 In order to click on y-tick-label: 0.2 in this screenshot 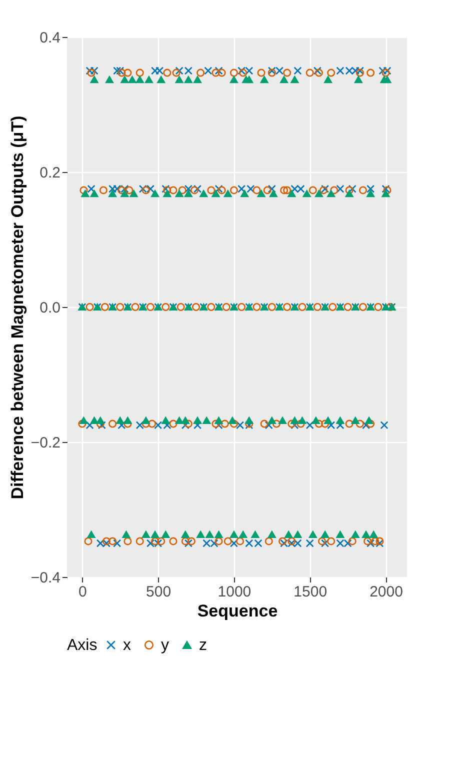, I will do `click(50, 173)`.